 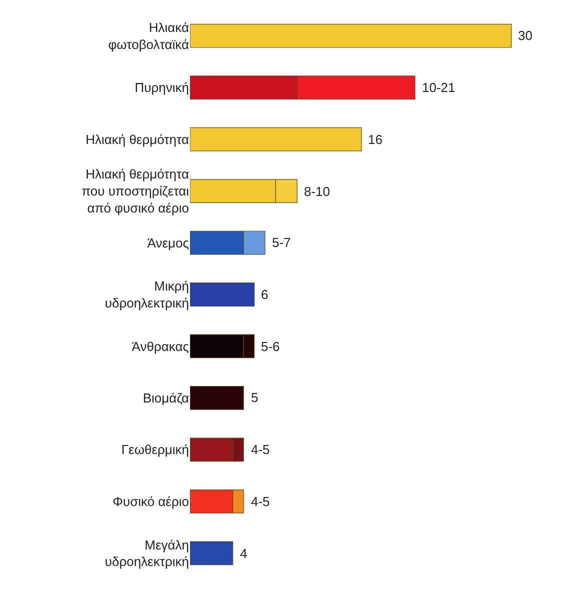 I want to click on y-tick-label: Ηλιακή θερμότητα που υποστηρίζεται από φυσικό αέριο, so click(x=136, y=191).